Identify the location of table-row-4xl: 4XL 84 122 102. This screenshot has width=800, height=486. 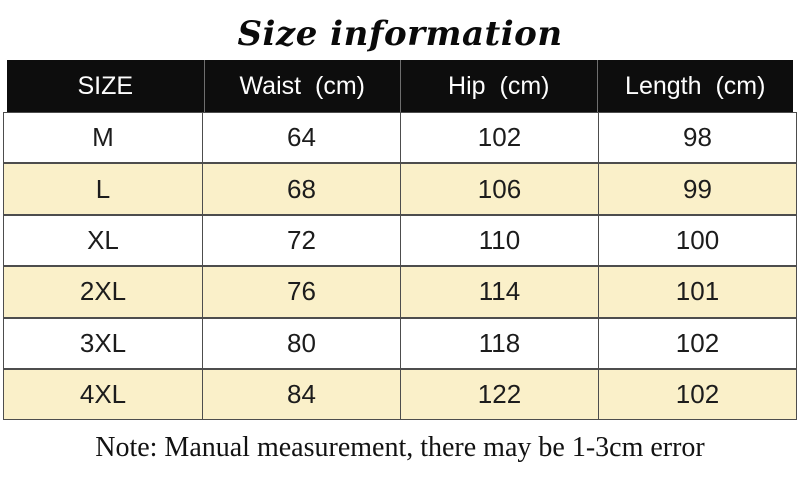
(400, 393).